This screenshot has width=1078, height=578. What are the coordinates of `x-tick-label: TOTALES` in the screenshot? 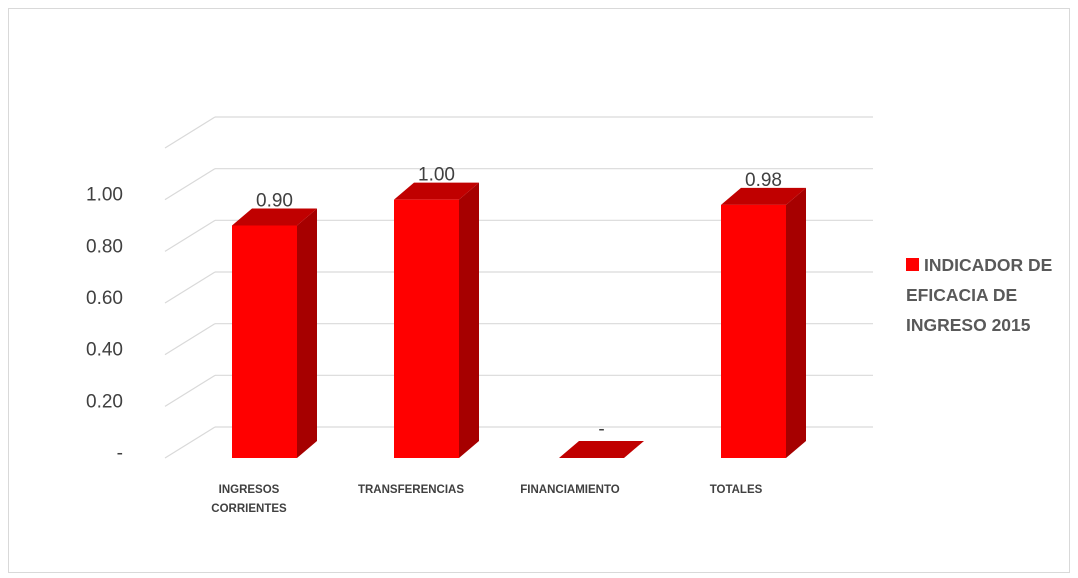 It's located at (736, 490).